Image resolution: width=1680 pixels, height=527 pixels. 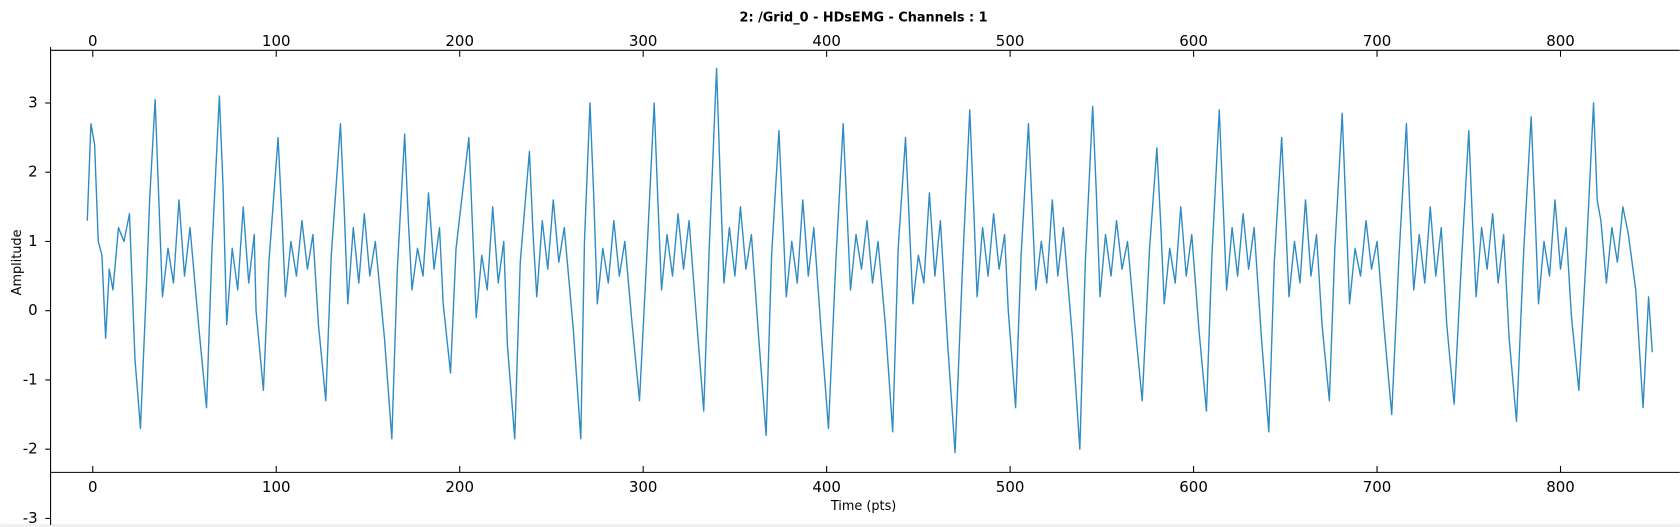 What do you see at coordinates (1560, 41) in the screenshot?
I see `x-tick-label-top: 800` at bounding box center [1560, 41].